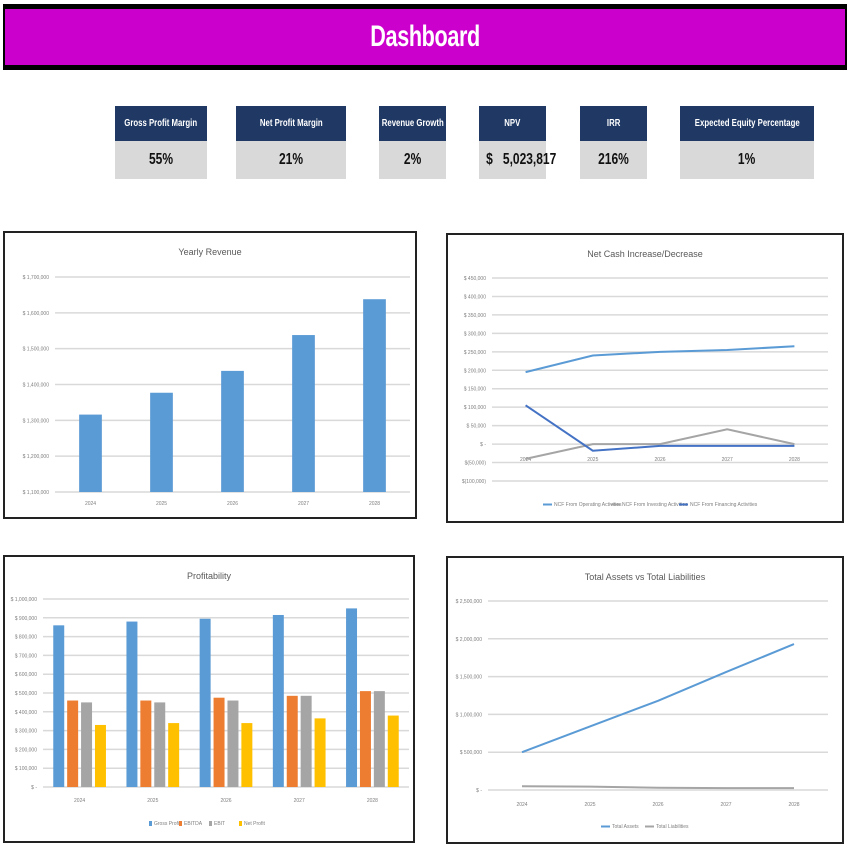 This screenshot has width=850, height=850. Describe the element at coordinates (36, 314) in the screenshot. I see `y-tick-label: $ 1,600,000` at that location.